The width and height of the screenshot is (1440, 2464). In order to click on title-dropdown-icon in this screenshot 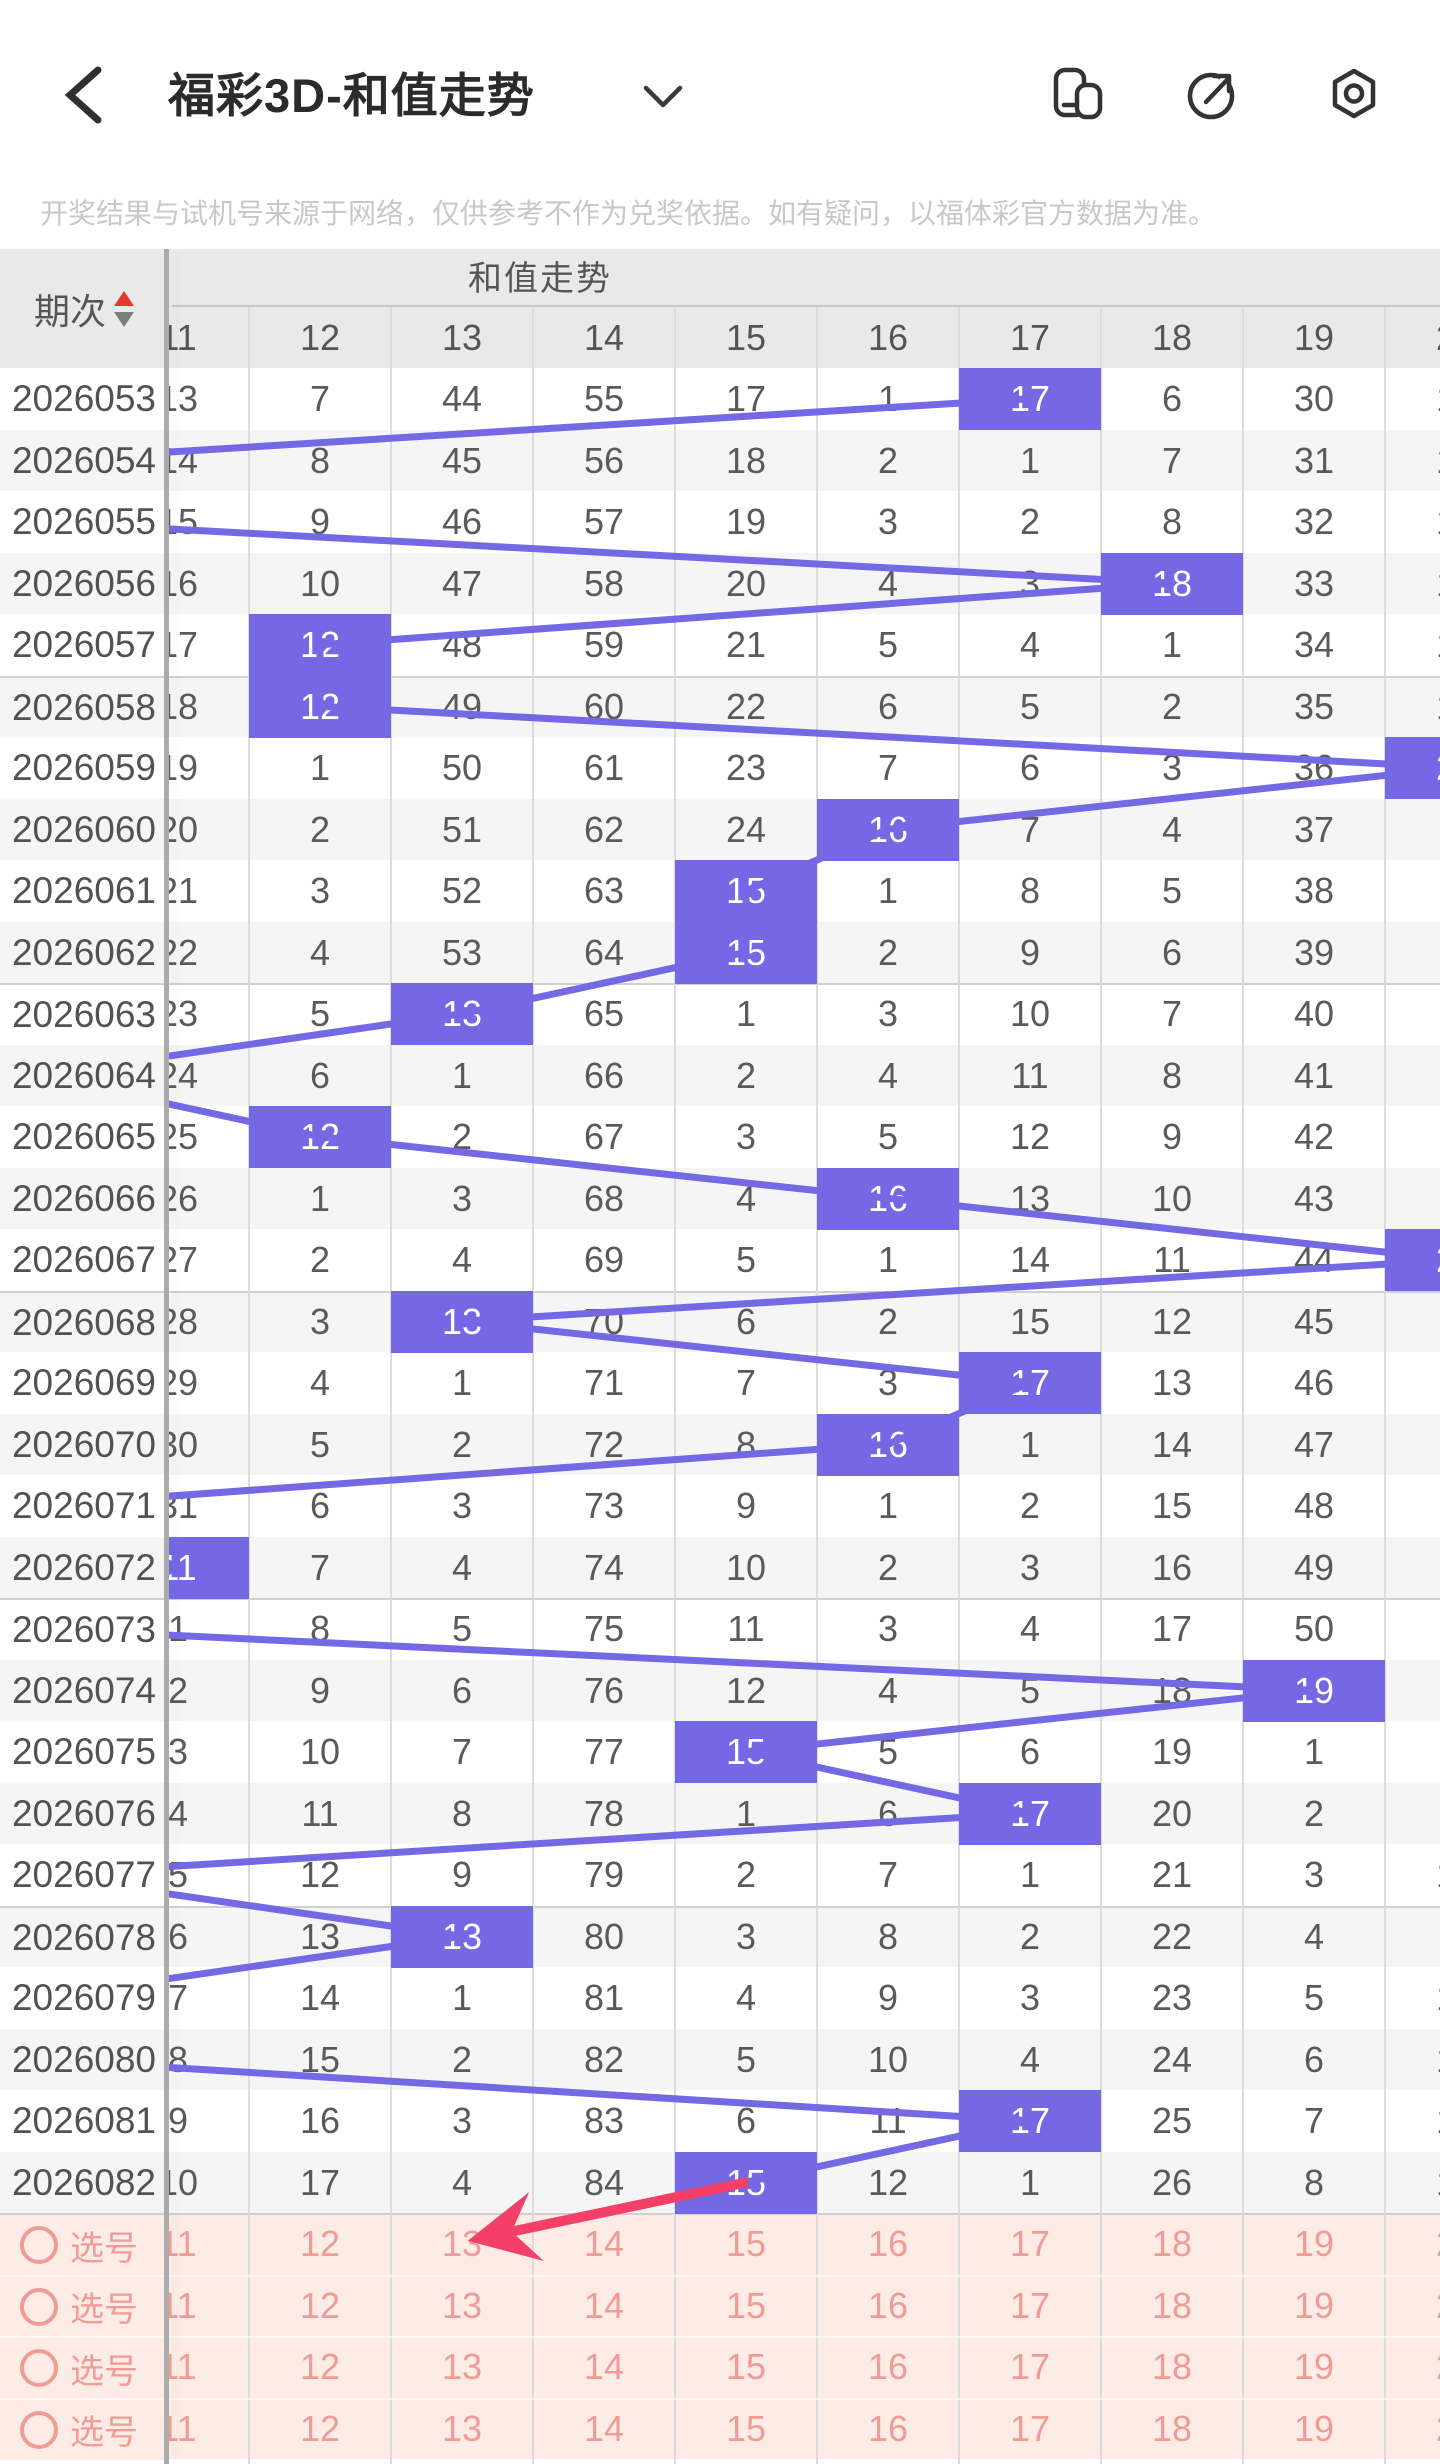, I will do `click(663, 97)`.